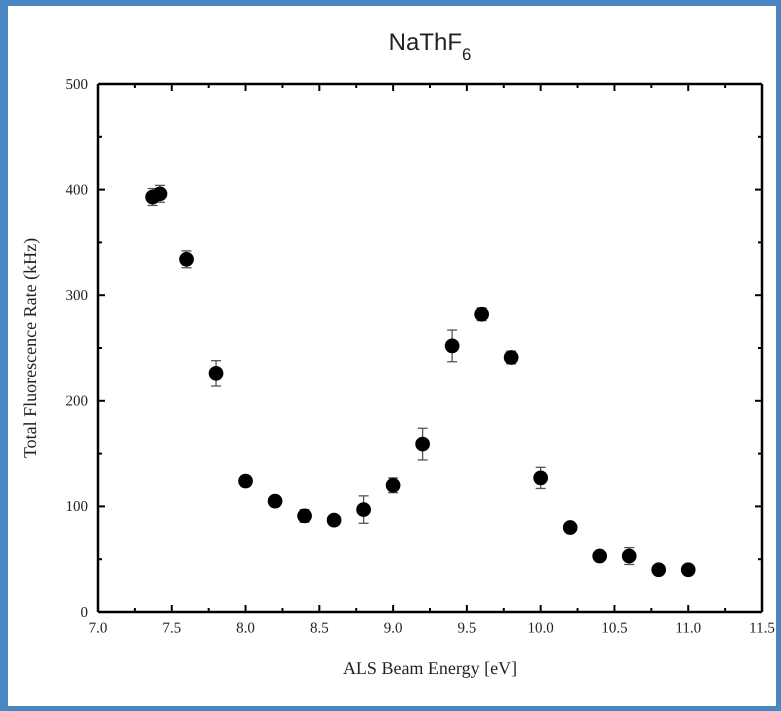  What do you see at coordinates (77, 507) in the screenshot?
I see `y-tick-label: 100` at bounding box center [77, 507].